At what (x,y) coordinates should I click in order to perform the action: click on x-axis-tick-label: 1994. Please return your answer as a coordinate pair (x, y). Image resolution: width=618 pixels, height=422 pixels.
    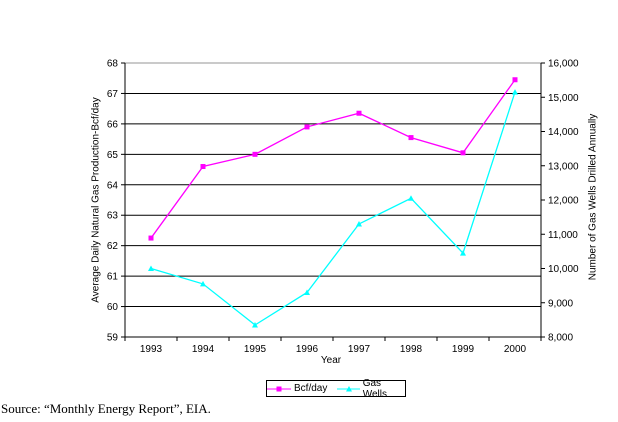
    Looking at the image, I should click on (203, 349).